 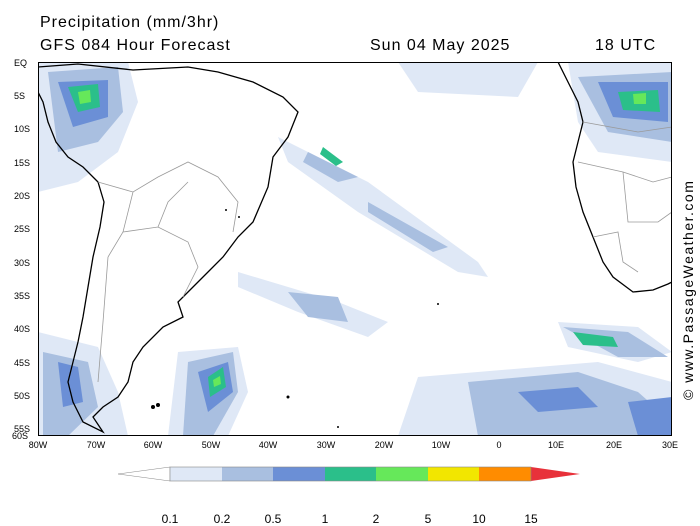 I want to click on legend-label-6: 10, so click(x=479, y=519).